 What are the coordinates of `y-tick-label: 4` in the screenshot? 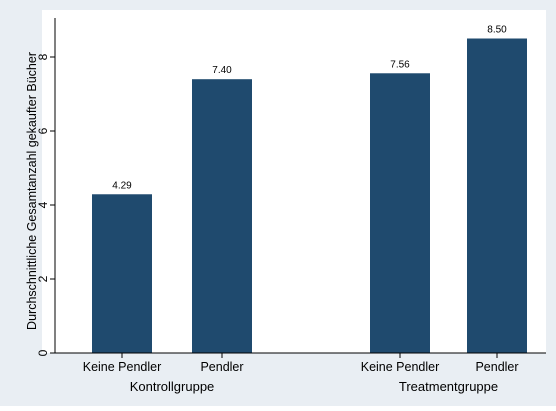 It's located at (43, 204).